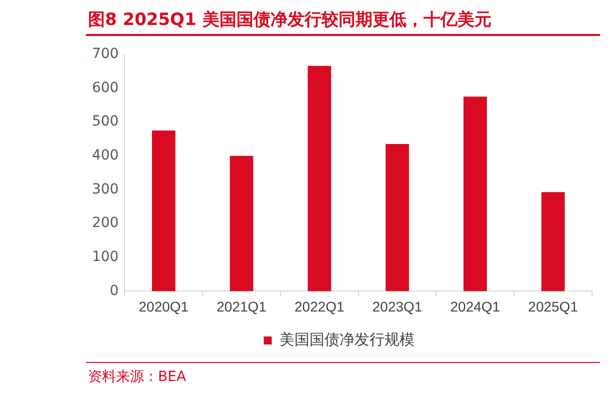  What do you see at coordinates (319, 306) in the screenshot?
I see `x-tick-label: 2022Q1` at bounding box center [319, 306].